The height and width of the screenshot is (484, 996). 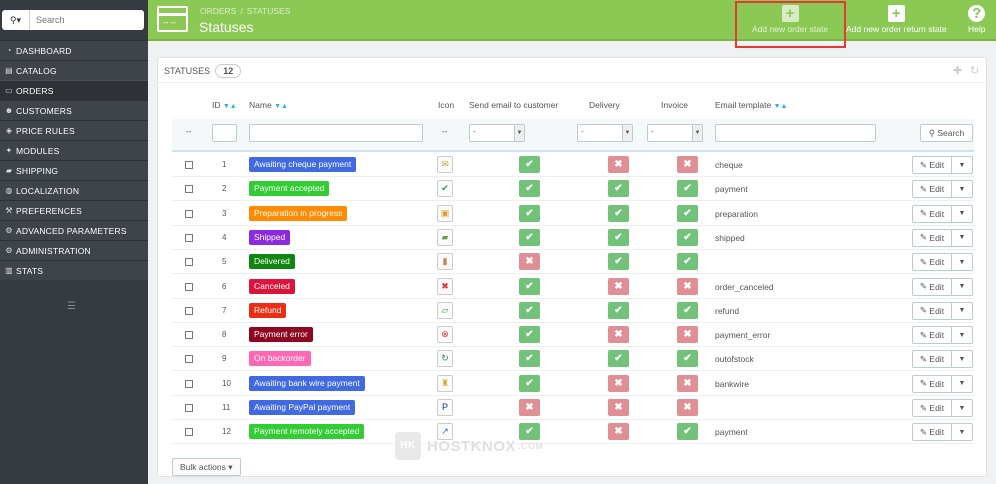 I want to click on sidebar-item-orders: ▭ ORDERS, so click(x=74, y=90).